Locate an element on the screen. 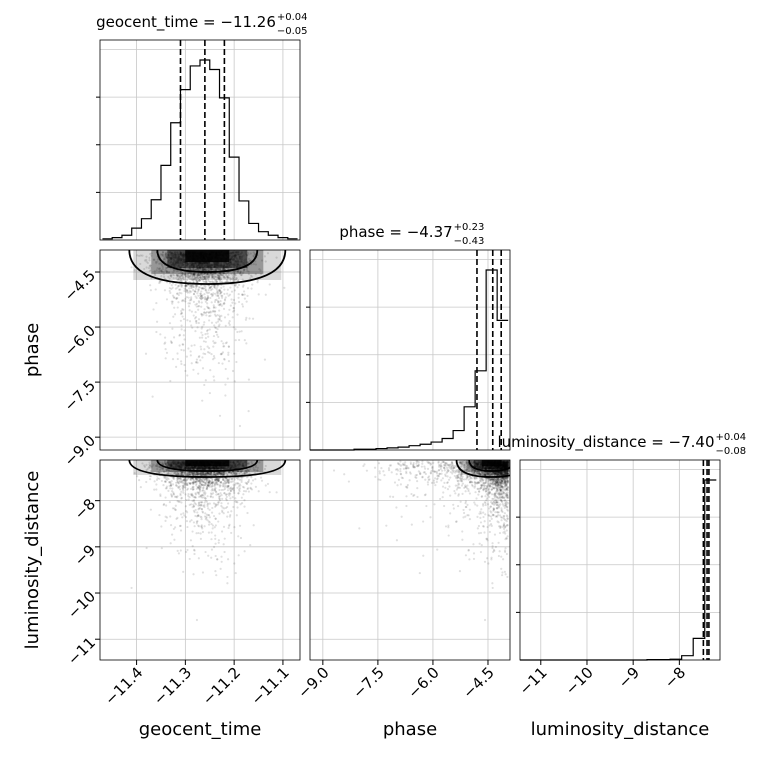 The width and height of the screenshot is (760, 765). panel-frame is located at coordinates (200, 140).